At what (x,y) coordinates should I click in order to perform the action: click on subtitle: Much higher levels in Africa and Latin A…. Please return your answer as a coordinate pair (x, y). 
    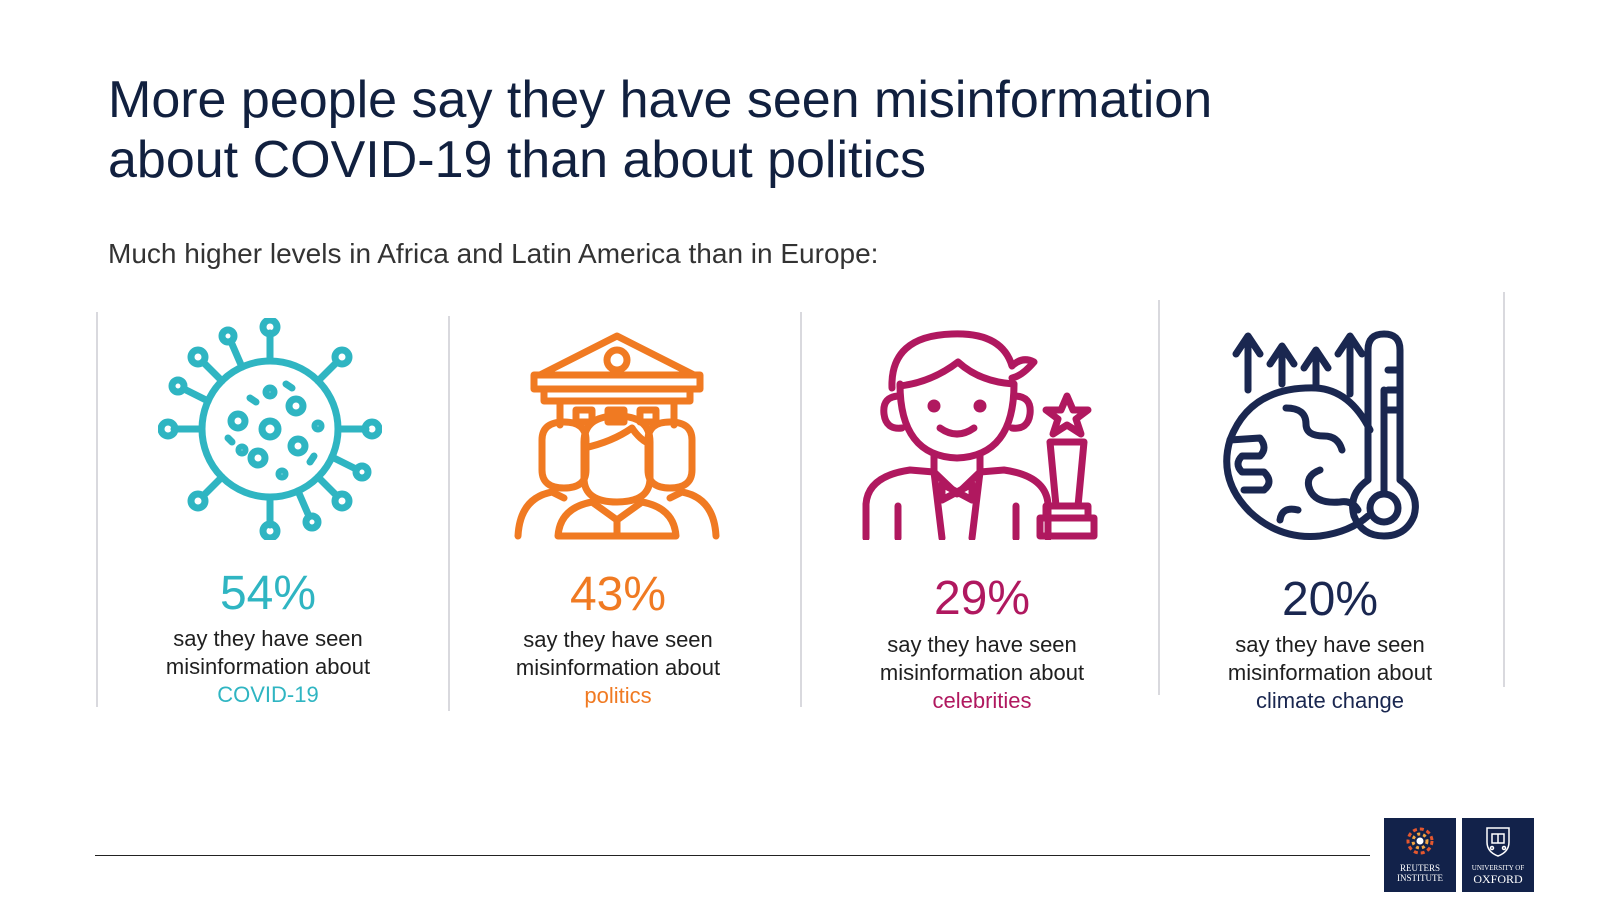
    Looking at the image, I should click on (493, 253).